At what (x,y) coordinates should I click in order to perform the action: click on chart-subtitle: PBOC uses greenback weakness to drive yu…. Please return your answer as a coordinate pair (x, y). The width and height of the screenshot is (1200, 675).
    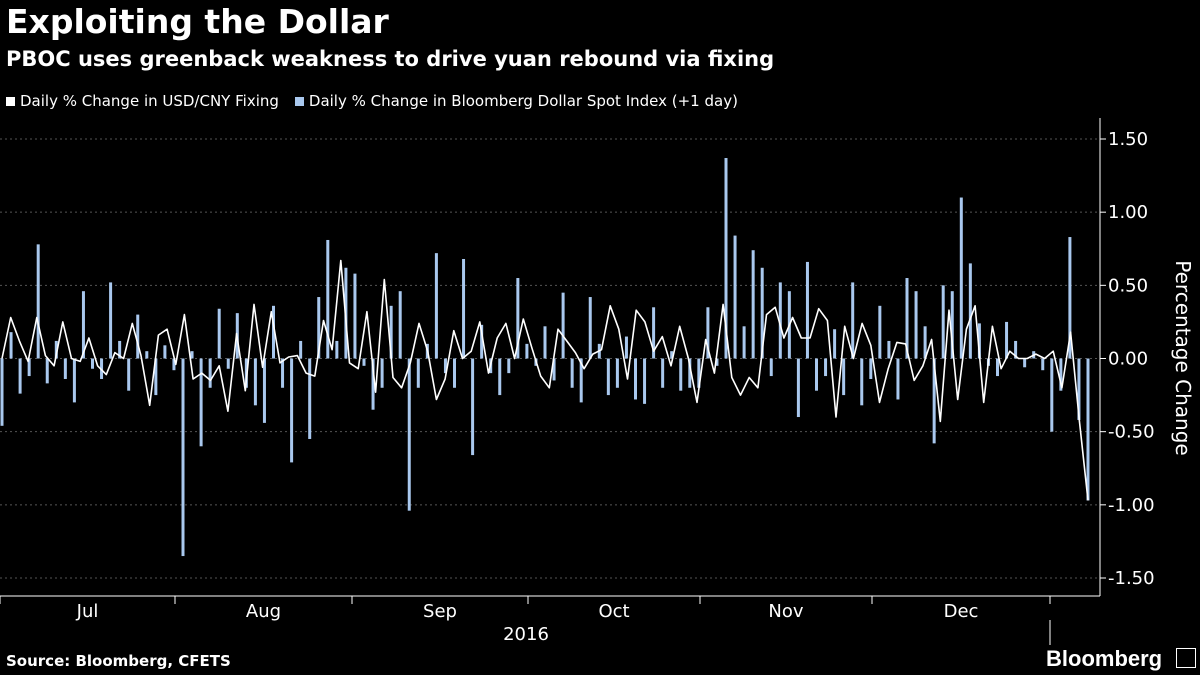
    Looking at the image, I should click on (390, 59).